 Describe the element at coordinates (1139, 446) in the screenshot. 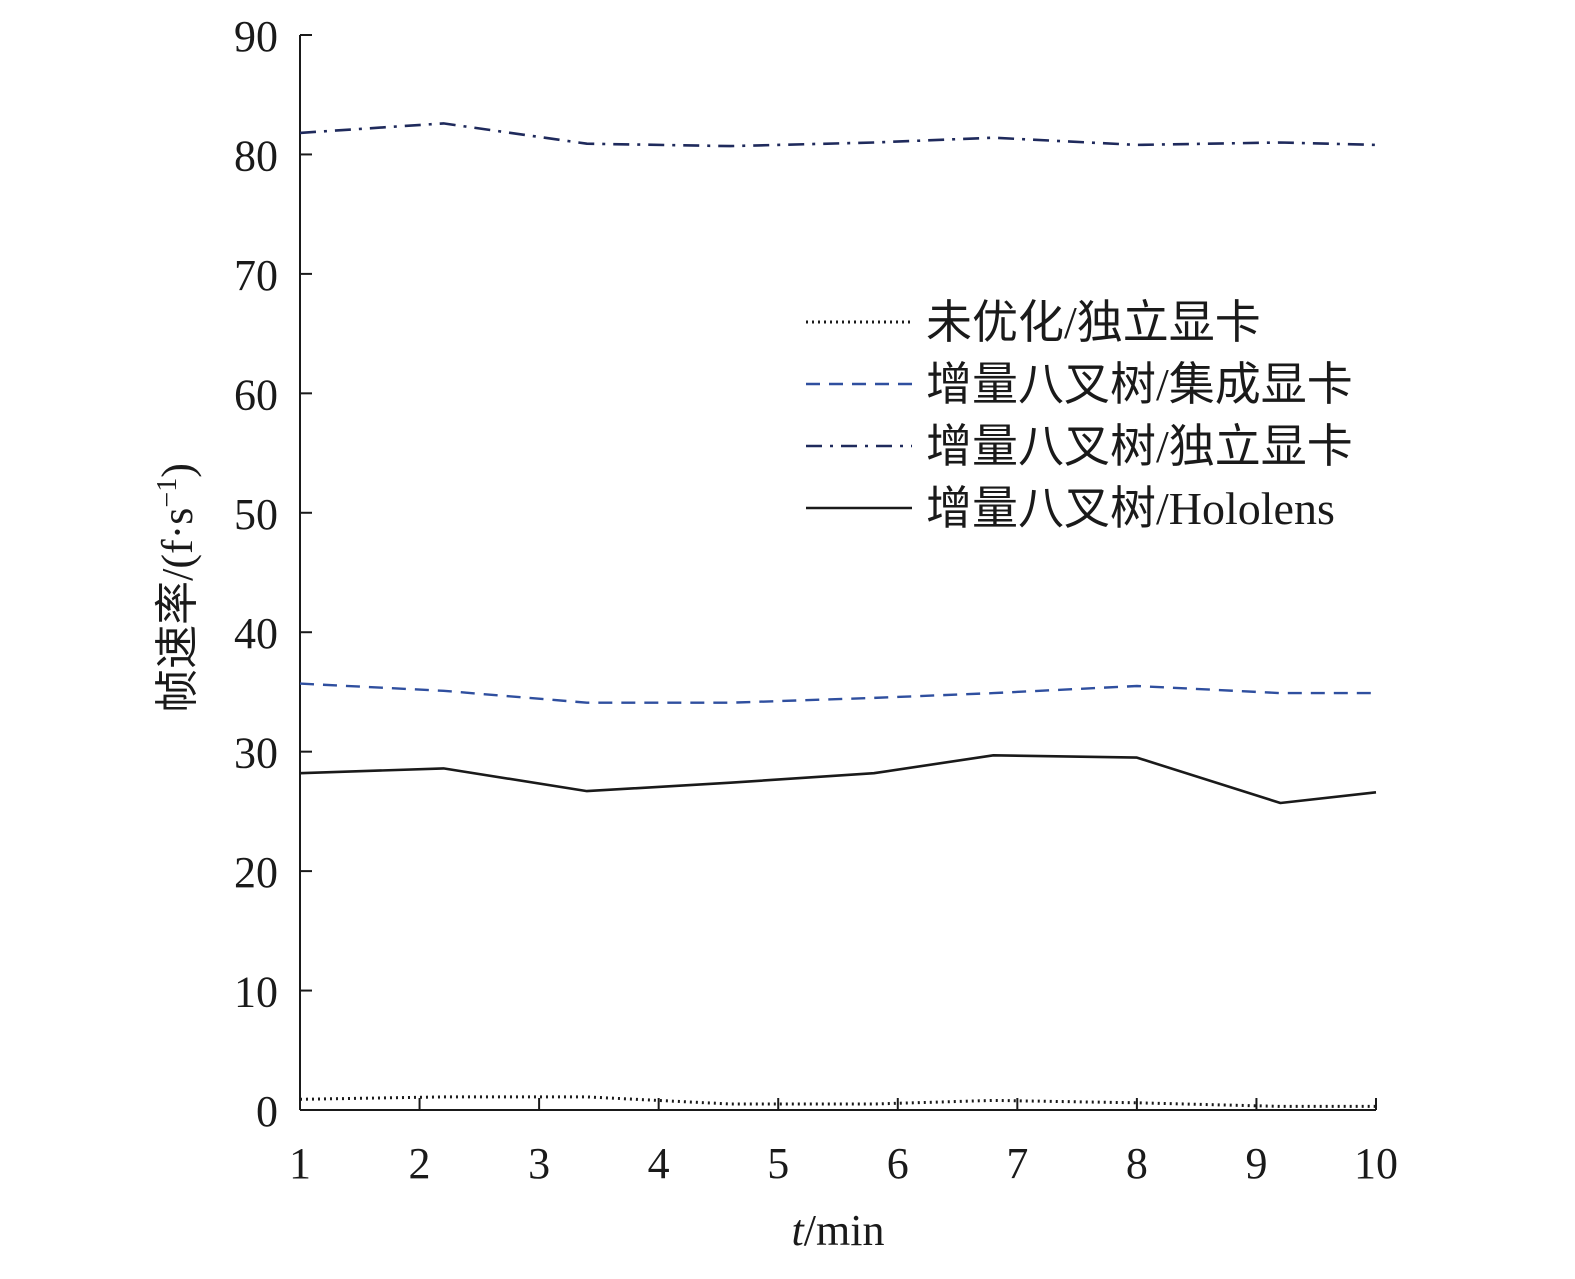

I see `legend-label: 增量八叉树/独立显卡` at that location.